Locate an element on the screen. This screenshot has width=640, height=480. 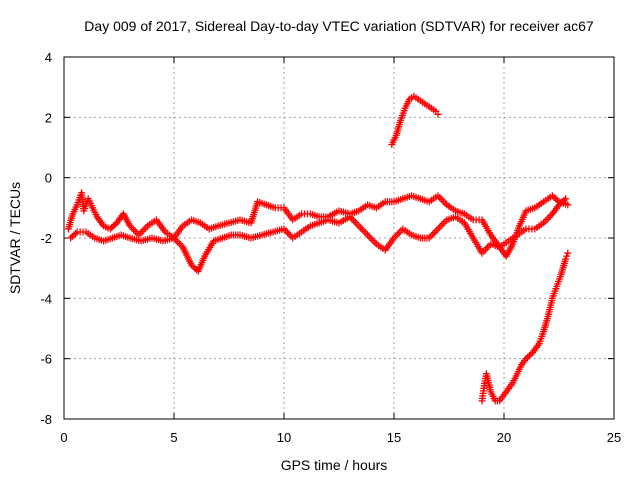
series-main-band-upper is located at coordinates (318, 224).